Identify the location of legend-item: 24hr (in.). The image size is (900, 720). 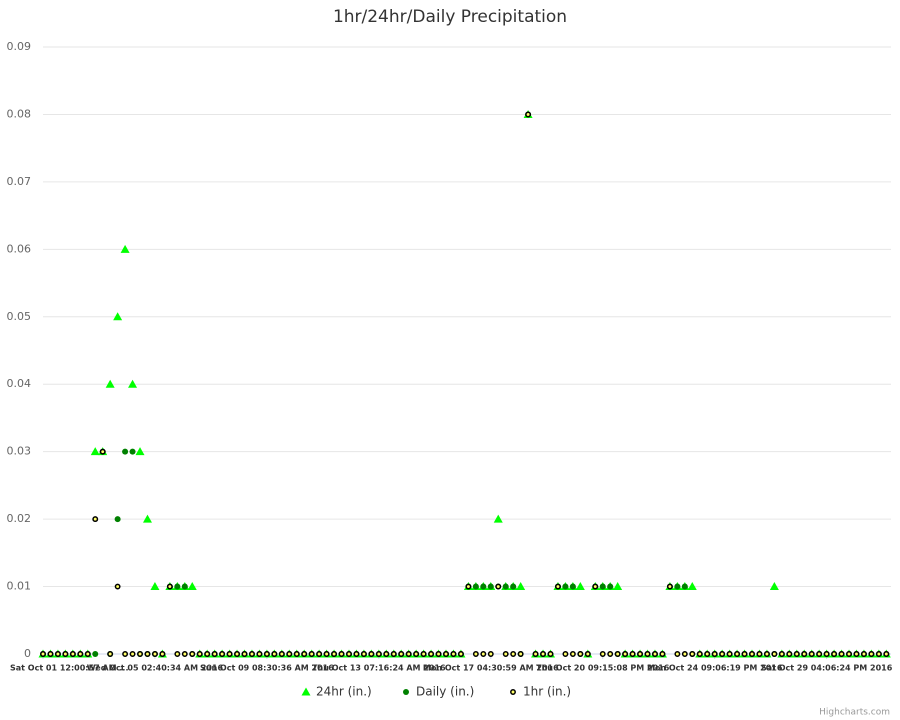
(336, 692).